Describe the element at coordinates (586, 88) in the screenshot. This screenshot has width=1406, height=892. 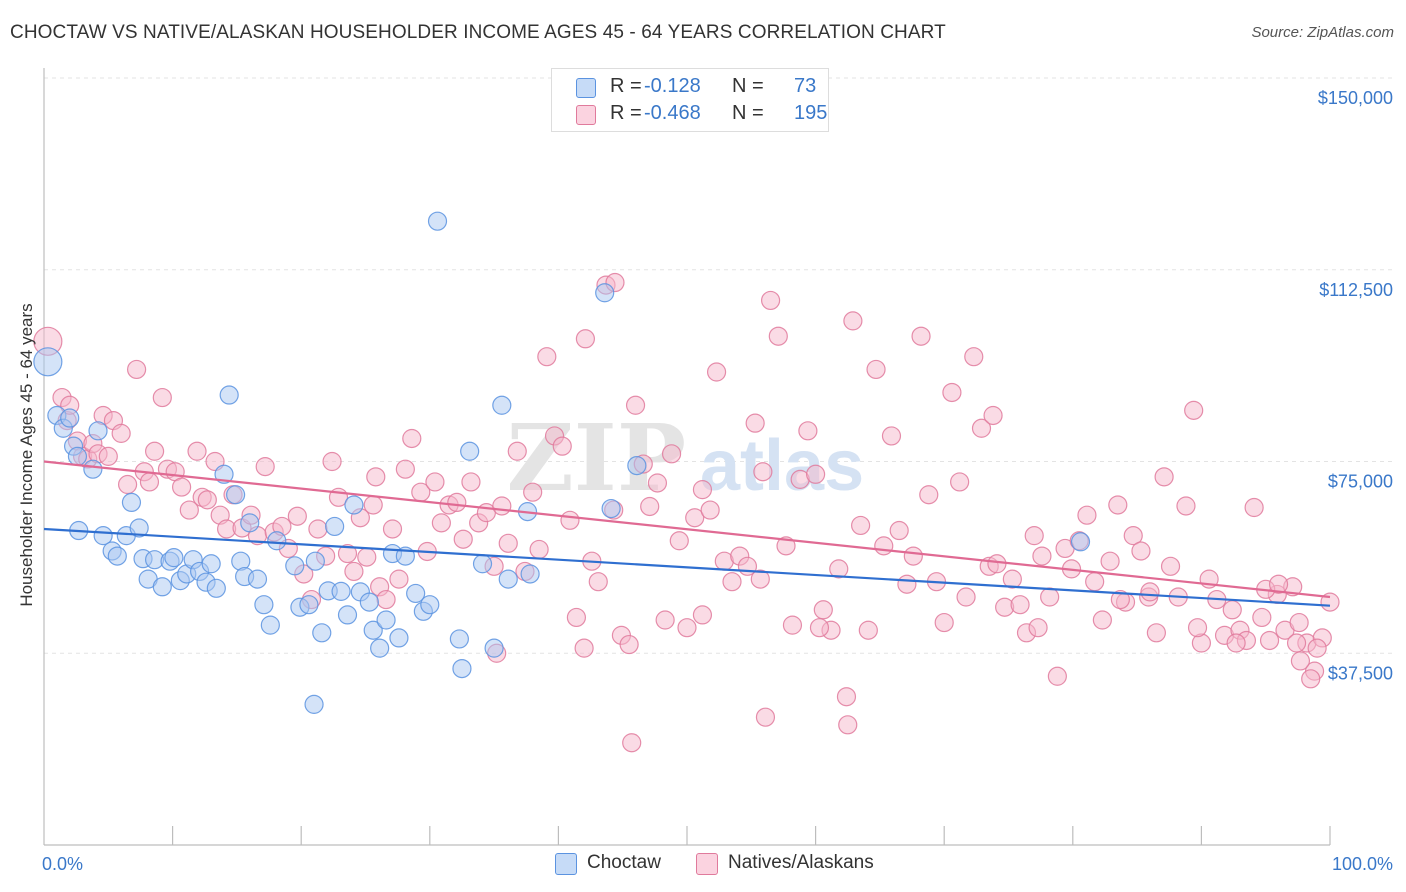
I see `legend-swatch-choctaw` at that location.